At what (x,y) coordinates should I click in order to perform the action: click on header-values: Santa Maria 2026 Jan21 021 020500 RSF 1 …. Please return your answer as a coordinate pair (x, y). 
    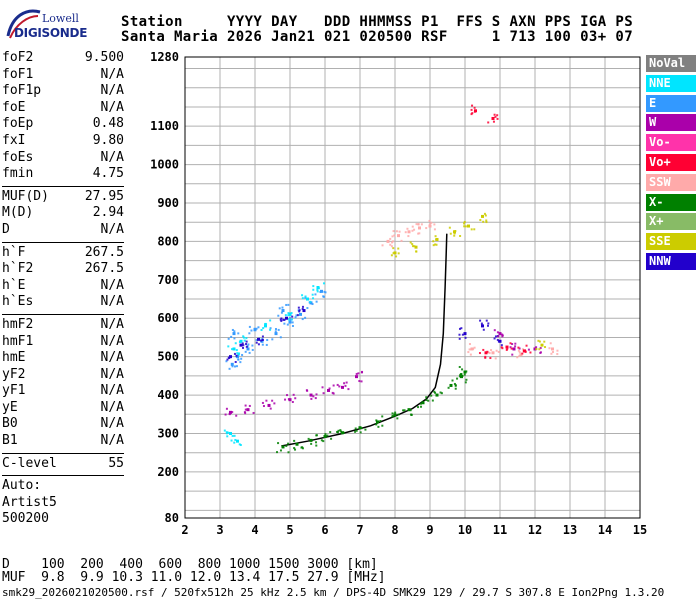
    Looking at the image, I should click on (377, 37).